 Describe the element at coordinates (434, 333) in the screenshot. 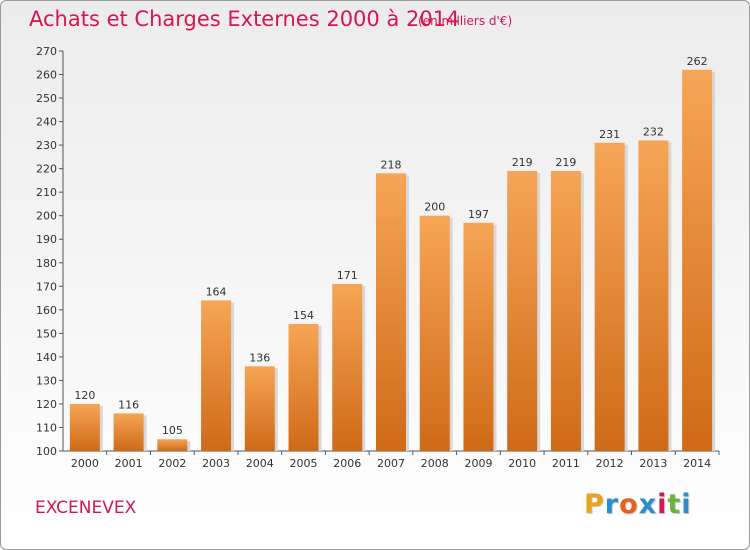

I see `bar-2008` at that location.